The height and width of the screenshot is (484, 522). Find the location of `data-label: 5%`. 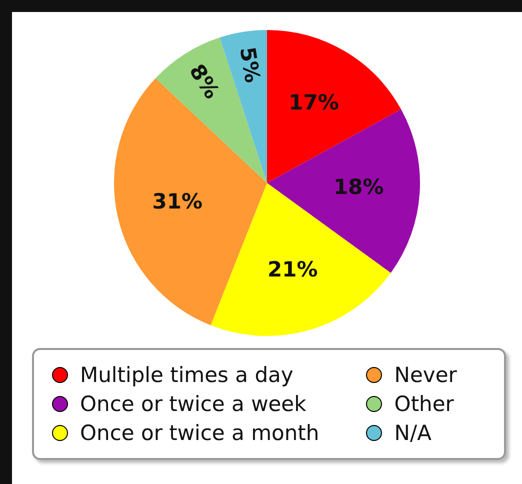

data-label: 5% is located at coordinates (249, 64).